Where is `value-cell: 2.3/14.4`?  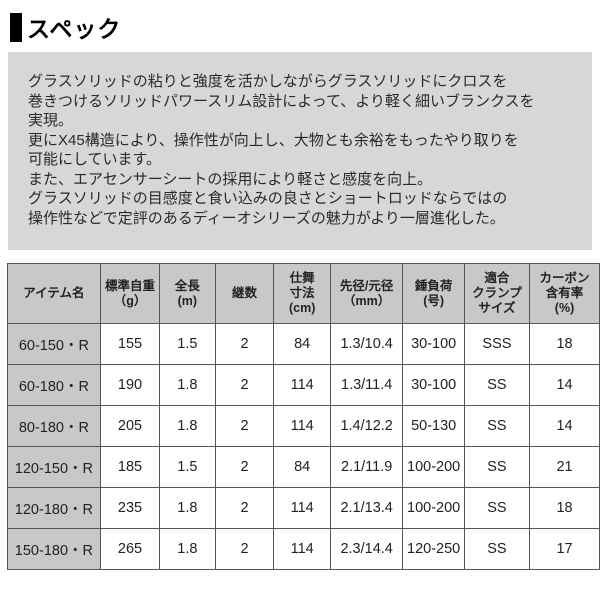
value-cell: 2.3/14.4 is located at coordinates (366, 549).